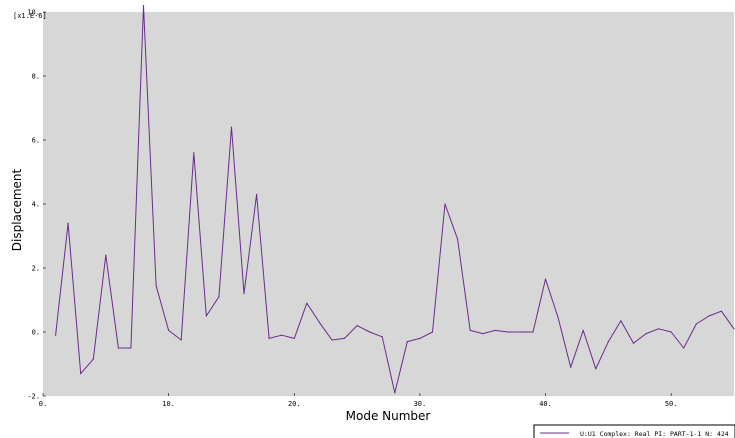 This screenshot has height=438, width=735. I want to click on x-tick-label: 10., so click(168, 404).